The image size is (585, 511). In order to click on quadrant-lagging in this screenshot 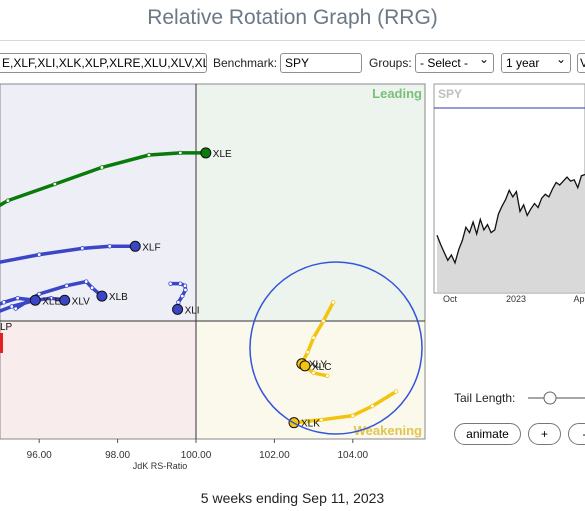, I will do `click(98, 380)`.